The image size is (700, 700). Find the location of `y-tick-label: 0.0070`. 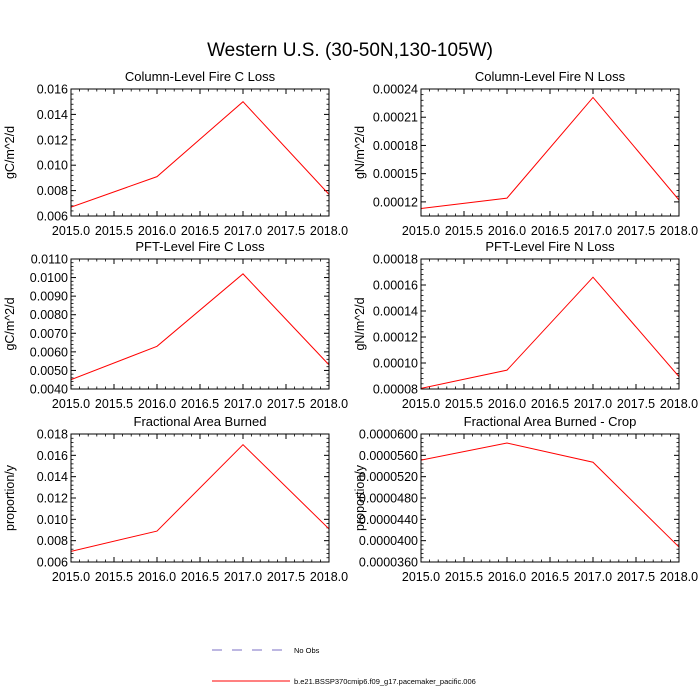

y-tick-label: 0.0070 is located at coordinates (49, 334).